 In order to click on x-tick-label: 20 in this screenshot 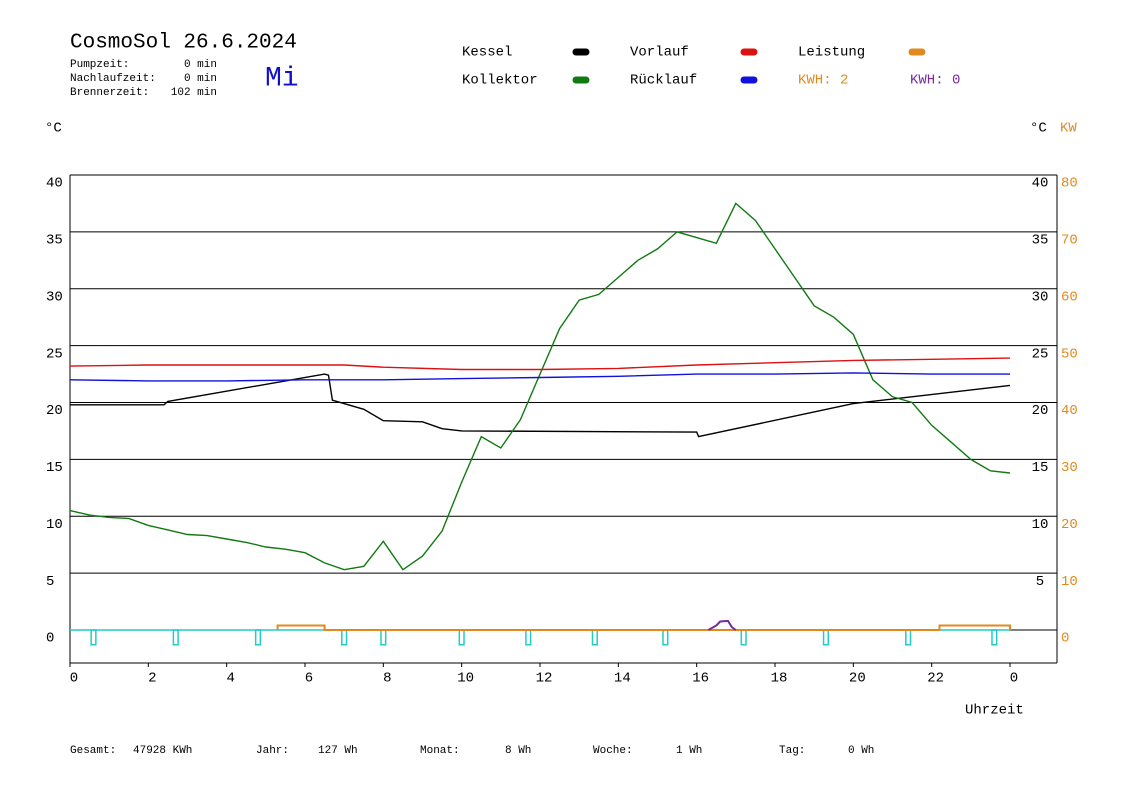, I will do `click(857, 679)`.